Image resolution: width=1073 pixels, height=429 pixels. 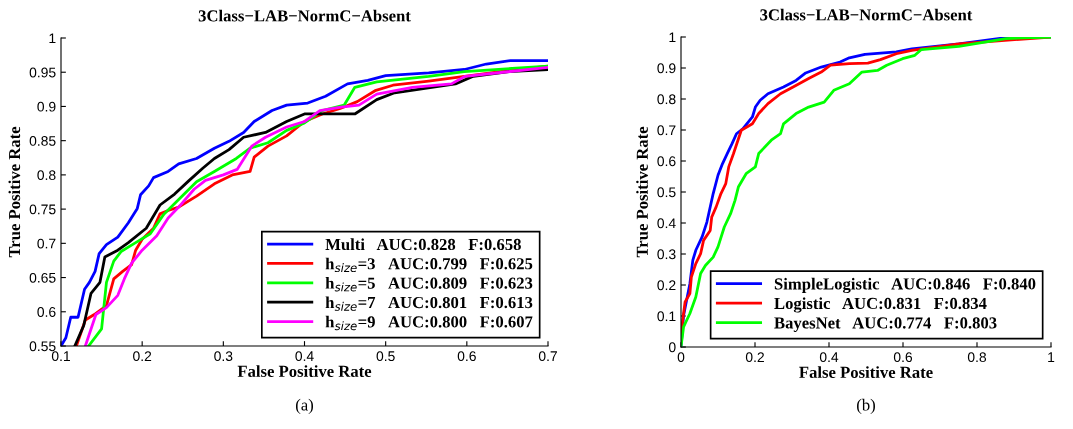 What do you see at coordinates (1051, 357) in the screenshot?
I see `x-tick-label: 1` at bounding box center [1051, 357].